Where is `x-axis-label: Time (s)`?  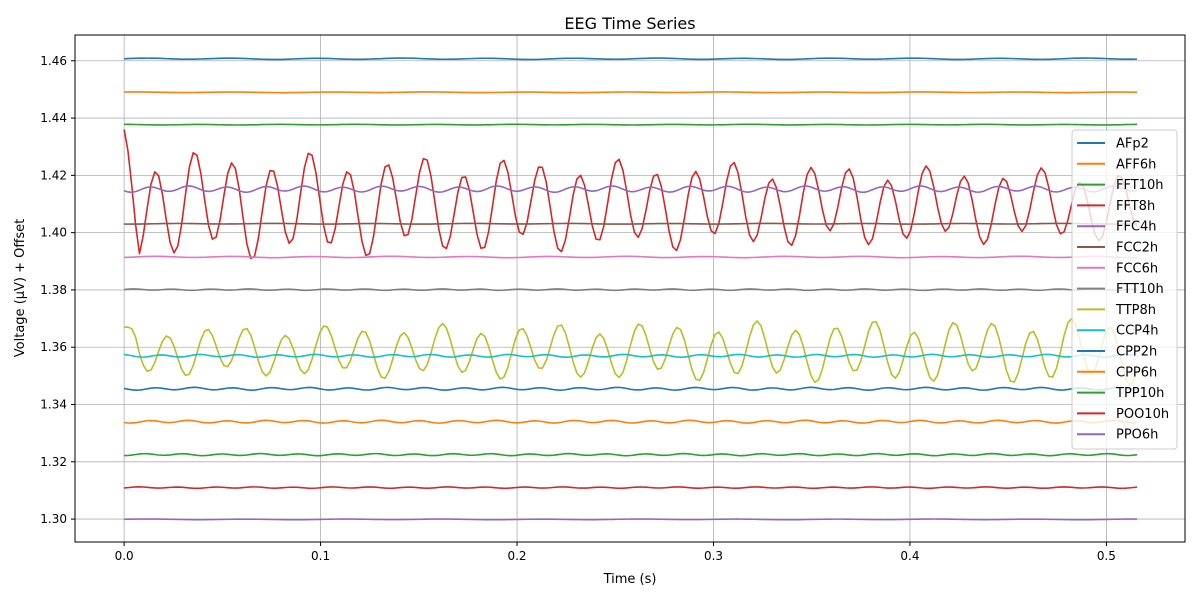
x-axis-label: Time (s) is located at coordinates (630, 579).